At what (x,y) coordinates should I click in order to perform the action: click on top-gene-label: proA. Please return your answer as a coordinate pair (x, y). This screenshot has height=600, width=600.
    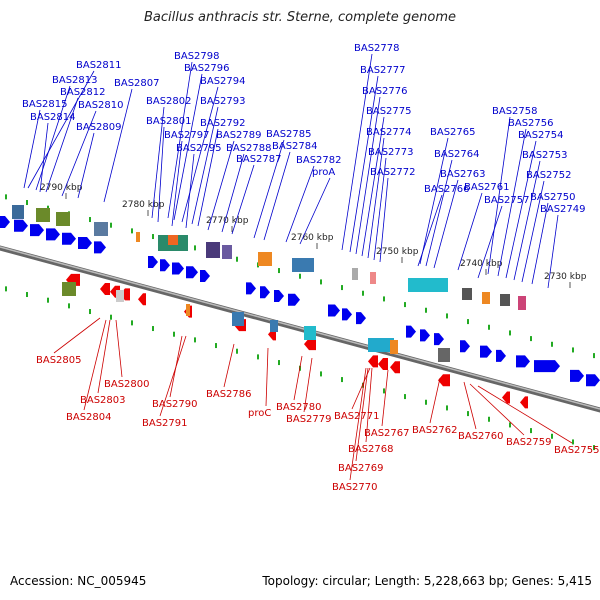
    Looking at the image, I should click on (323, 172).